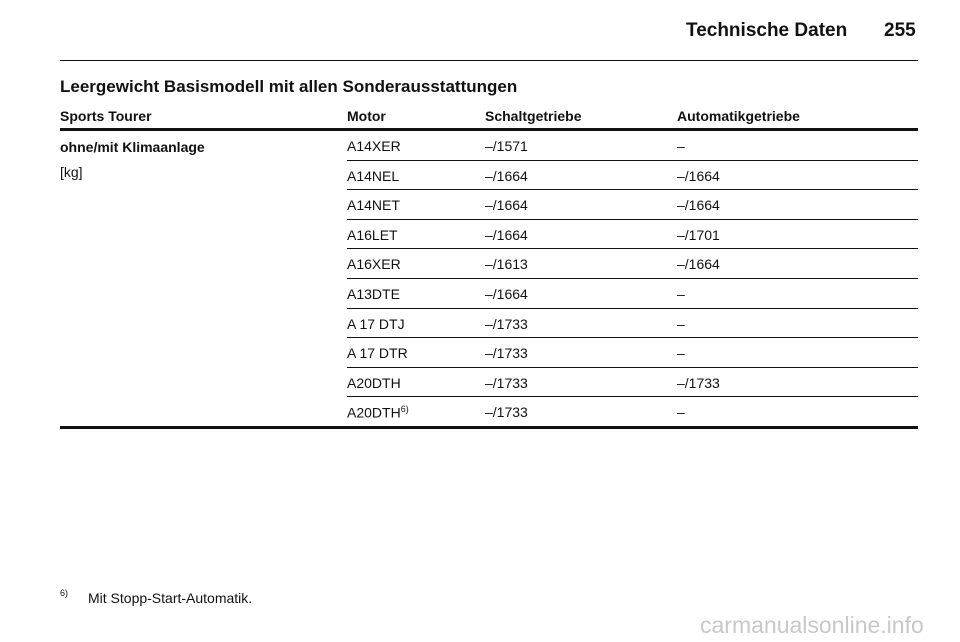 The image size is (960, 642). Describe the element at coordinates (64, 593) in the screenshot. I see `footnote-marker: 6)` at that location.